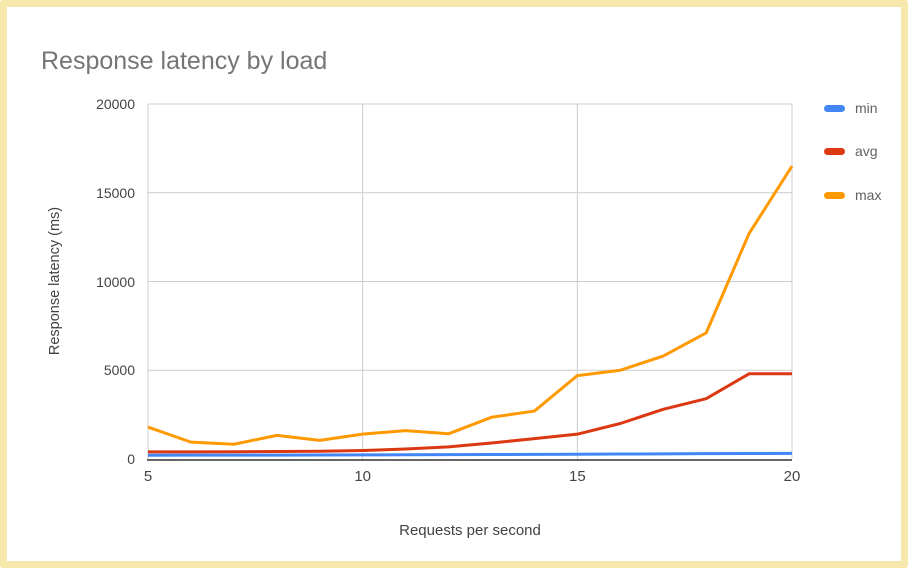 The width and height of the screenshot is (908, 568). I want to click on x-tick-label: 10, so click(362, 476).